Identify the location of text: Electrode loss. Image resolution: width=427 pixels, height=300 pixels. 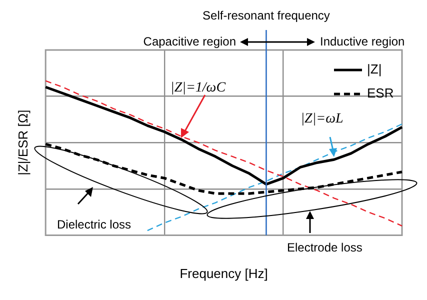
(324, 247).